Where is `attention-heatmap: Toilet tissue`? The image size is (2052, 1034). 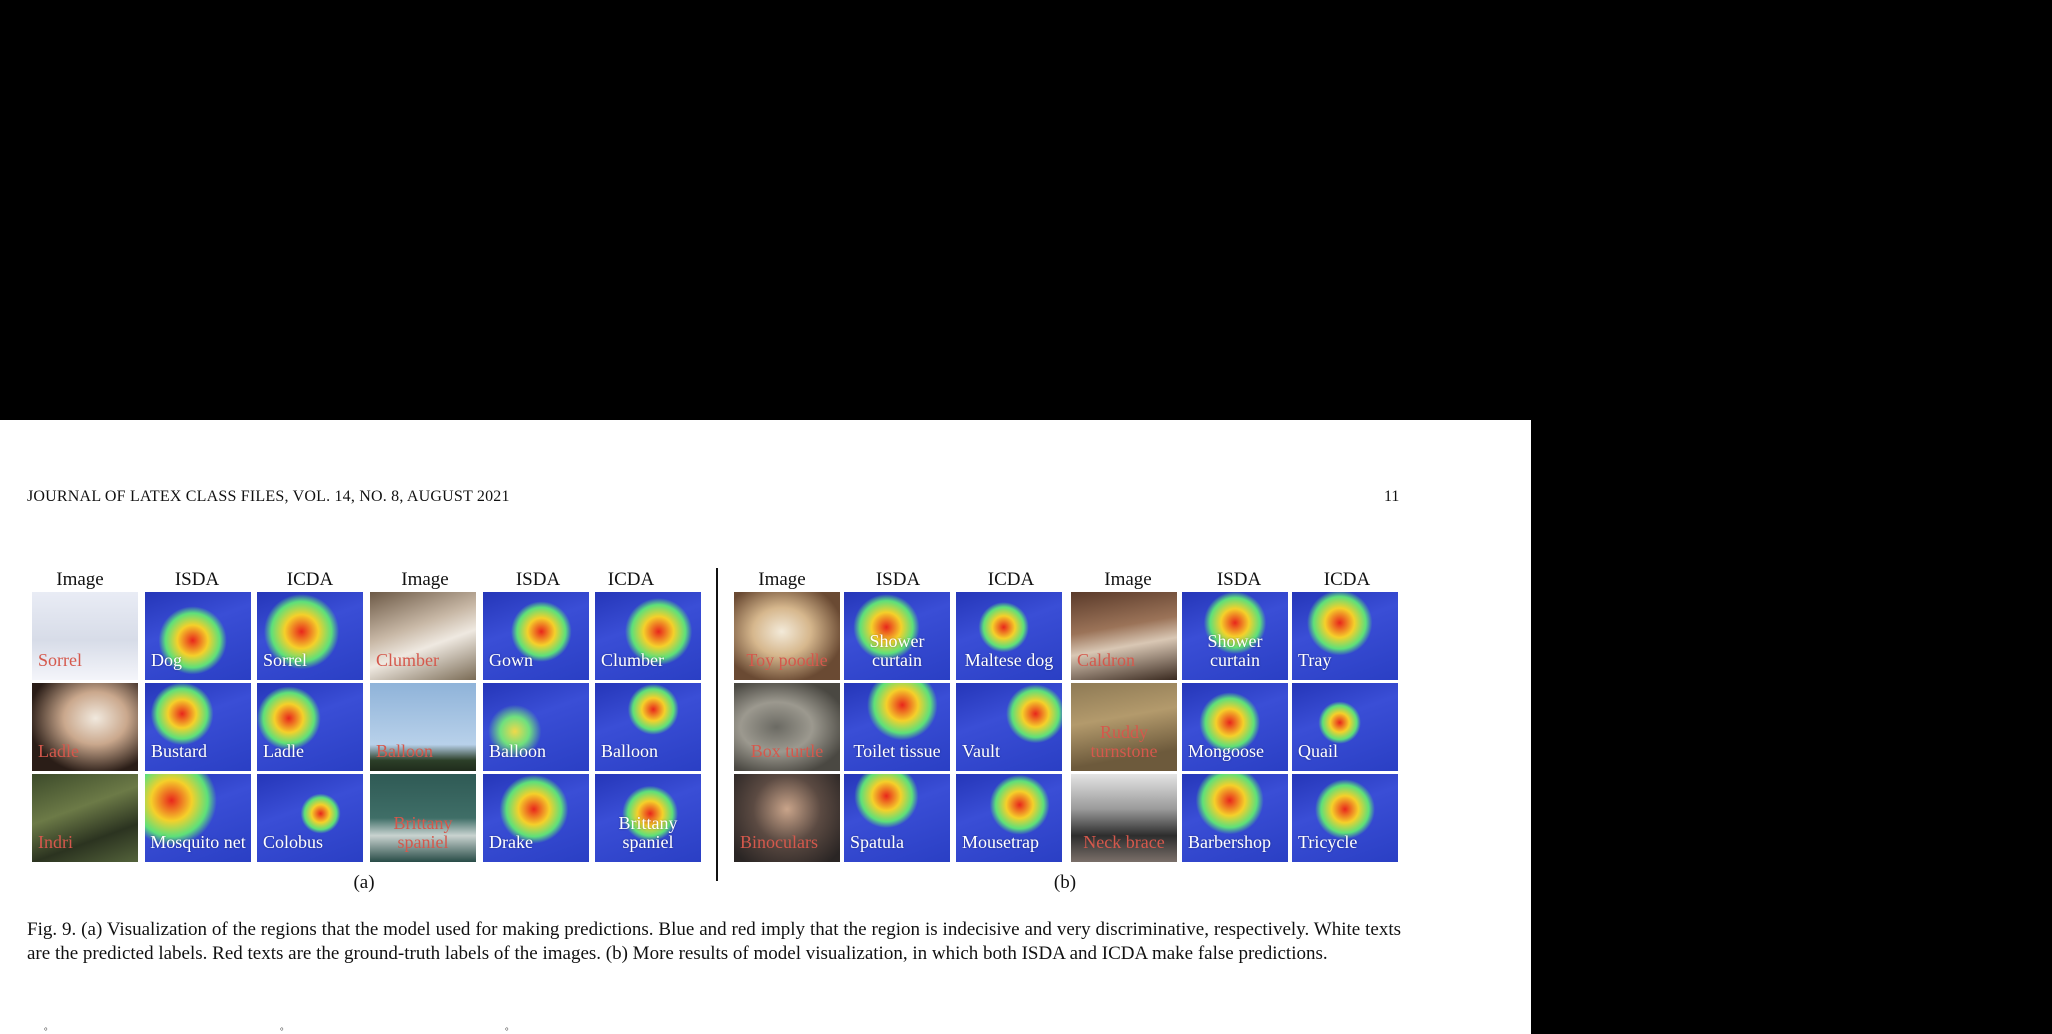 attention-heatmap: Toilet tissue is located at coordinates (897, 727).